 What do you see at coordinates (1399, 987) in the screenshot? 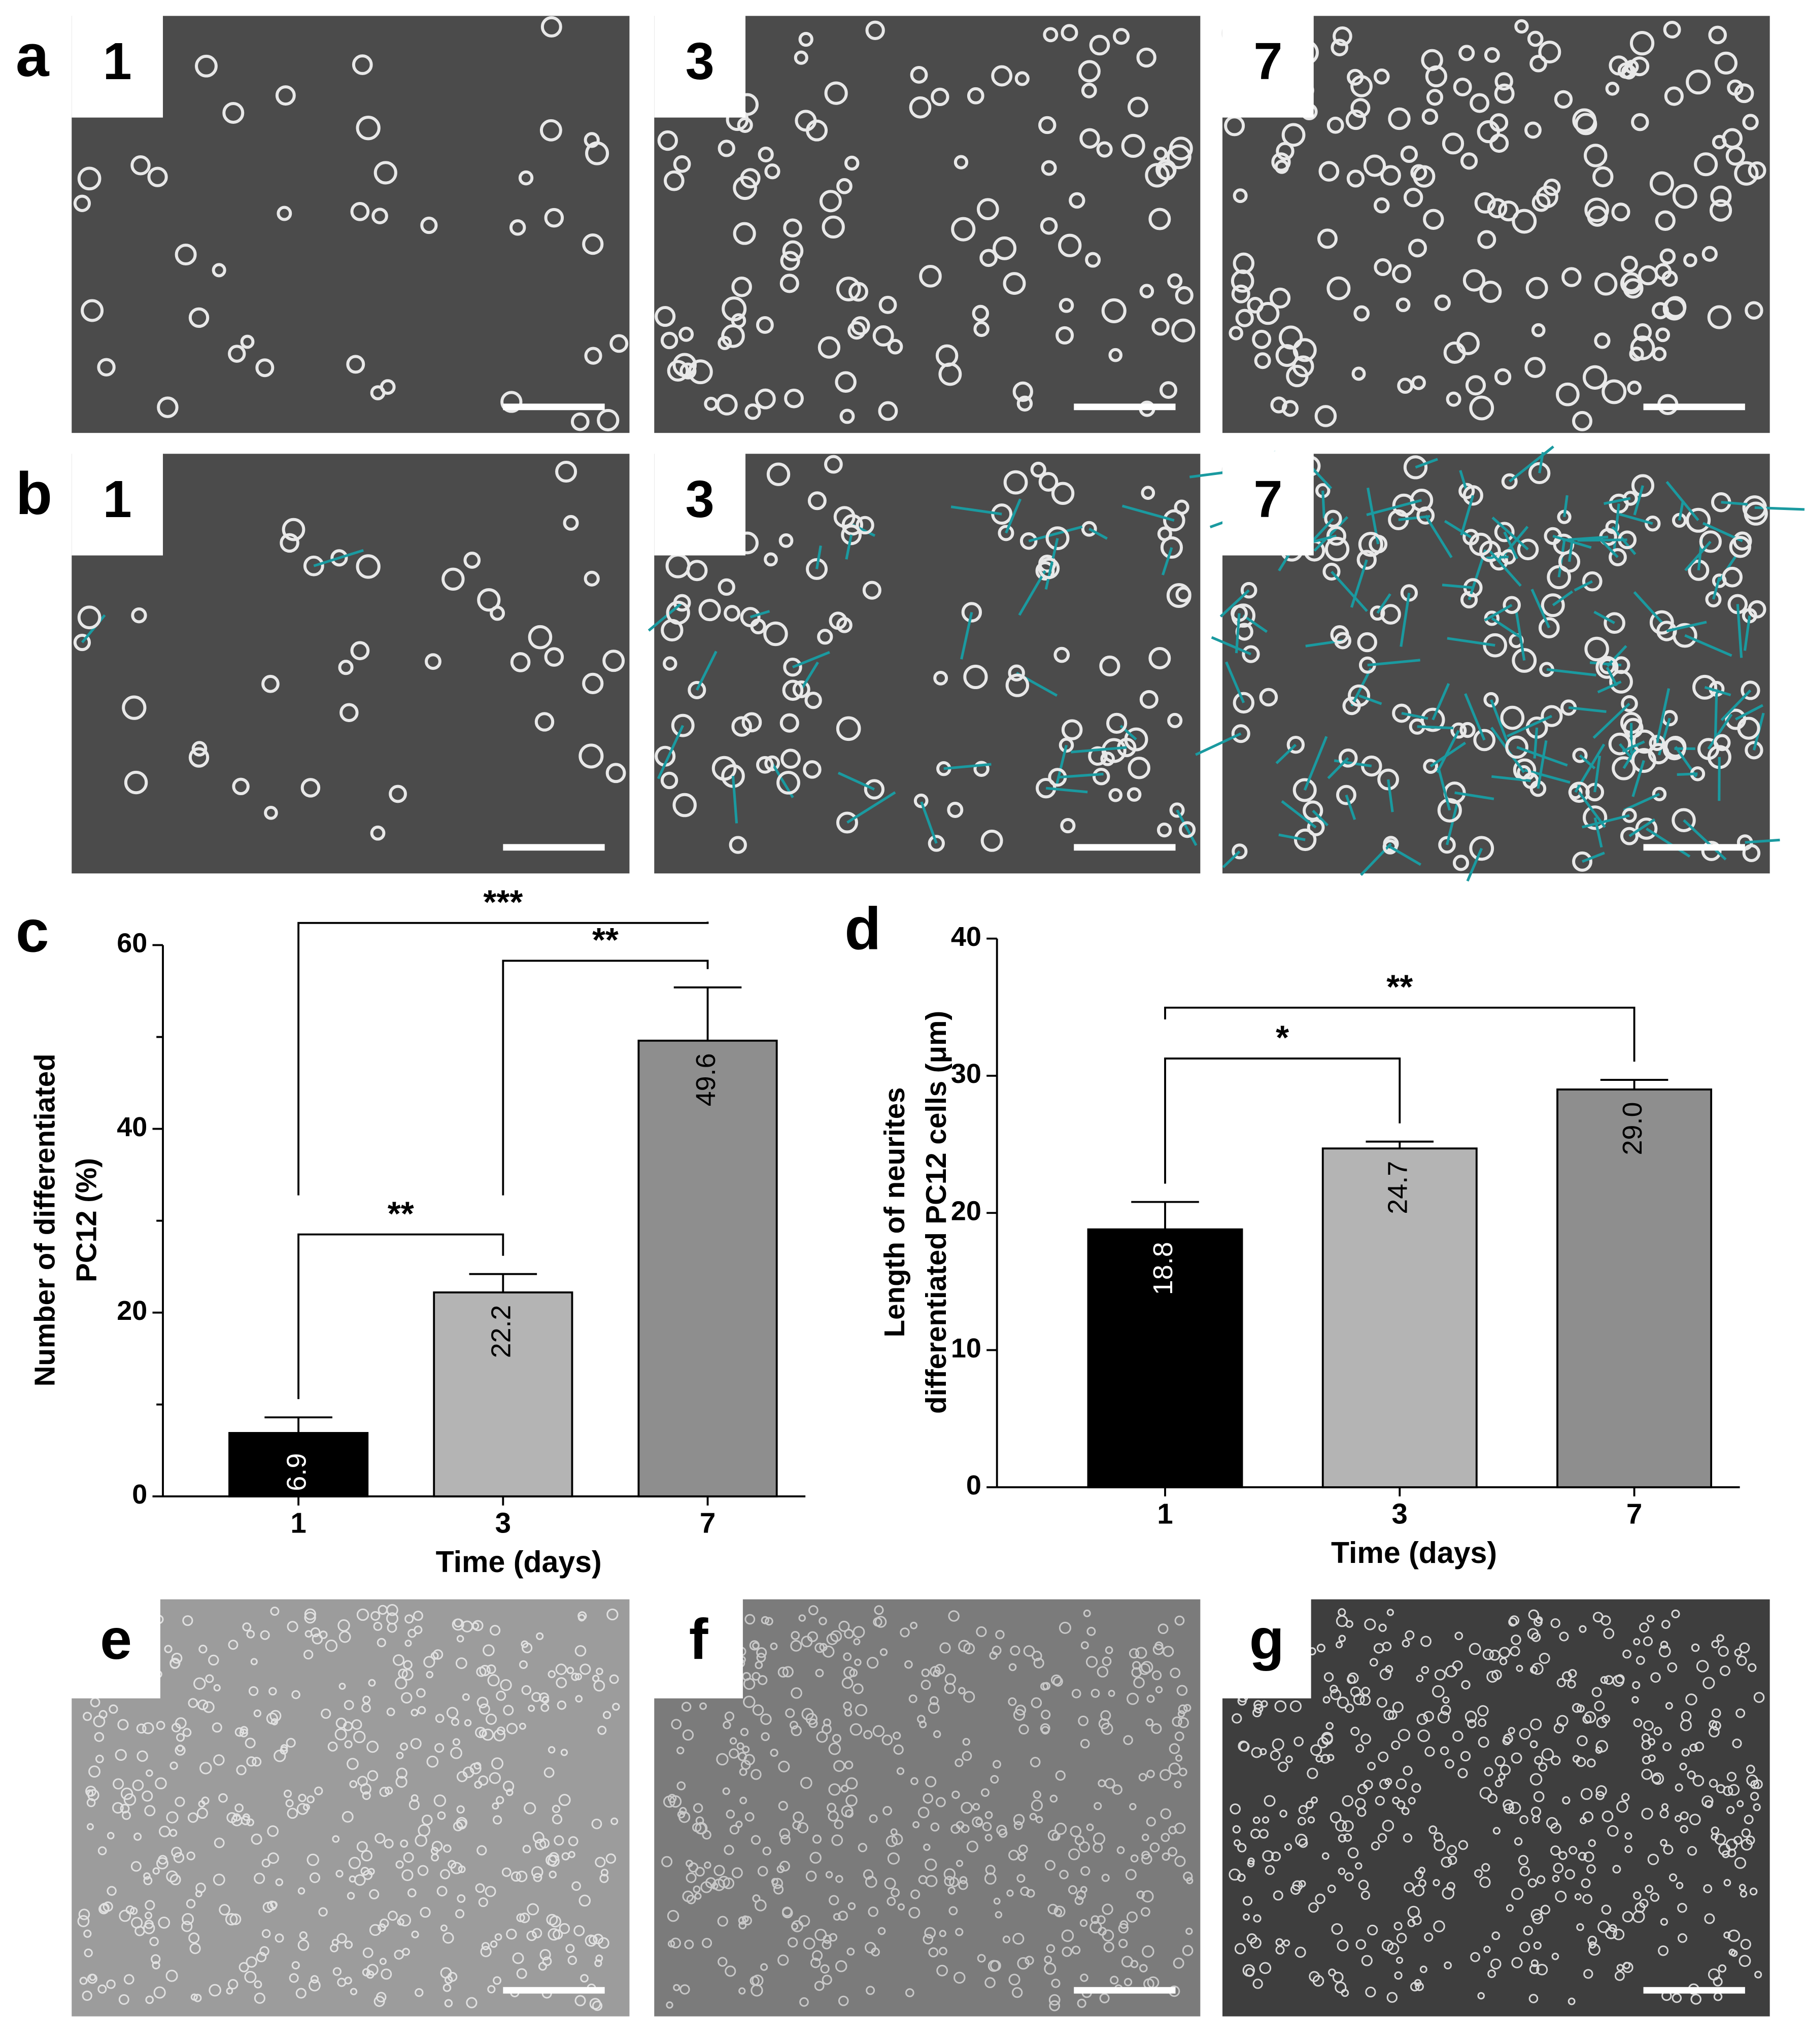
I see `significance-label: **` at bounding box center [1399, 987].